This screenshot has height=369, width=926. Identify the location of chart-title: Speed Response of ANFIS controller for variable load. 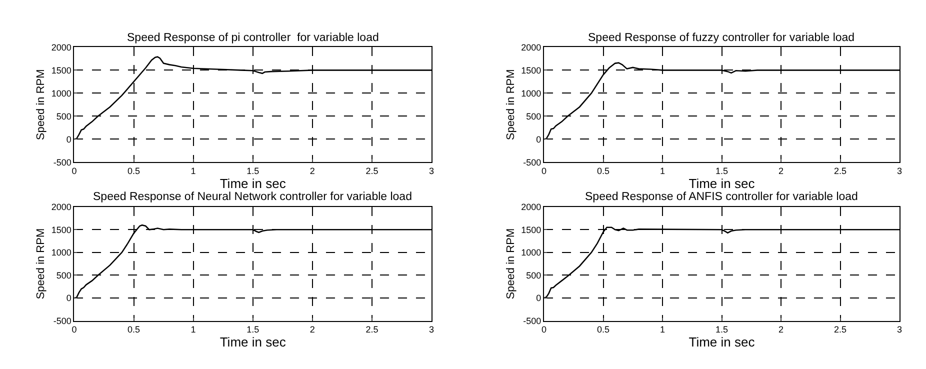
(721, 197).